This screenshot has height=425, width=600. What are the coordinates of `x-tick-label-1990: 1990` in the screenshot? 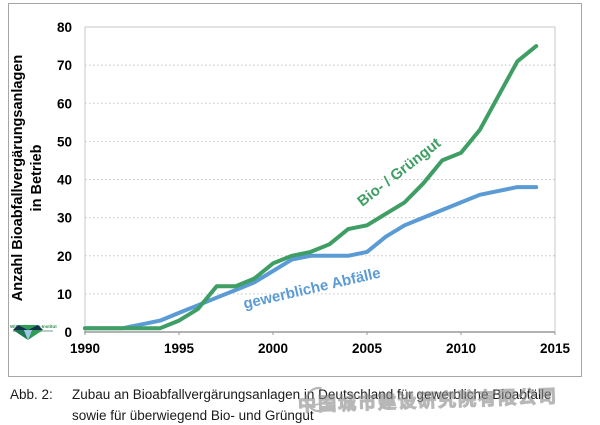 It's located at (85, 348).